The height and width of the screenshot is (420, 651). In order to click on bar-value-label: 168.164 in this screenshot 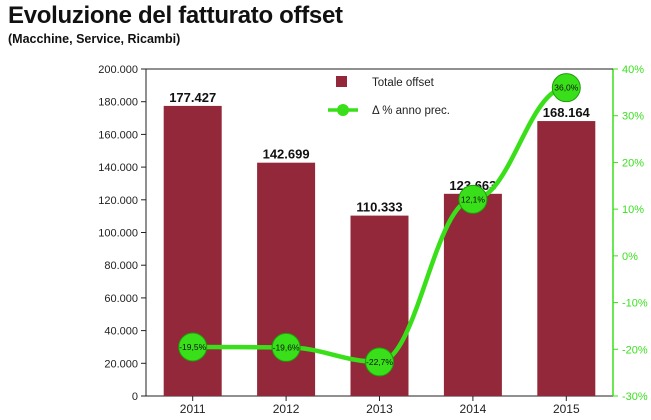, I will do `click(567, 112)`.